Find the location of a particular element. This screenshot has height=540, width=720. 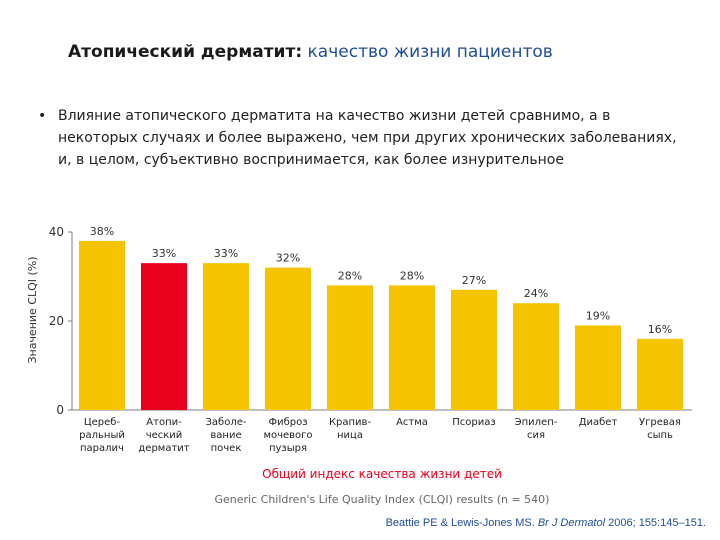

title-accent: качество жизни пациентов is located at coordinates (427, 52).